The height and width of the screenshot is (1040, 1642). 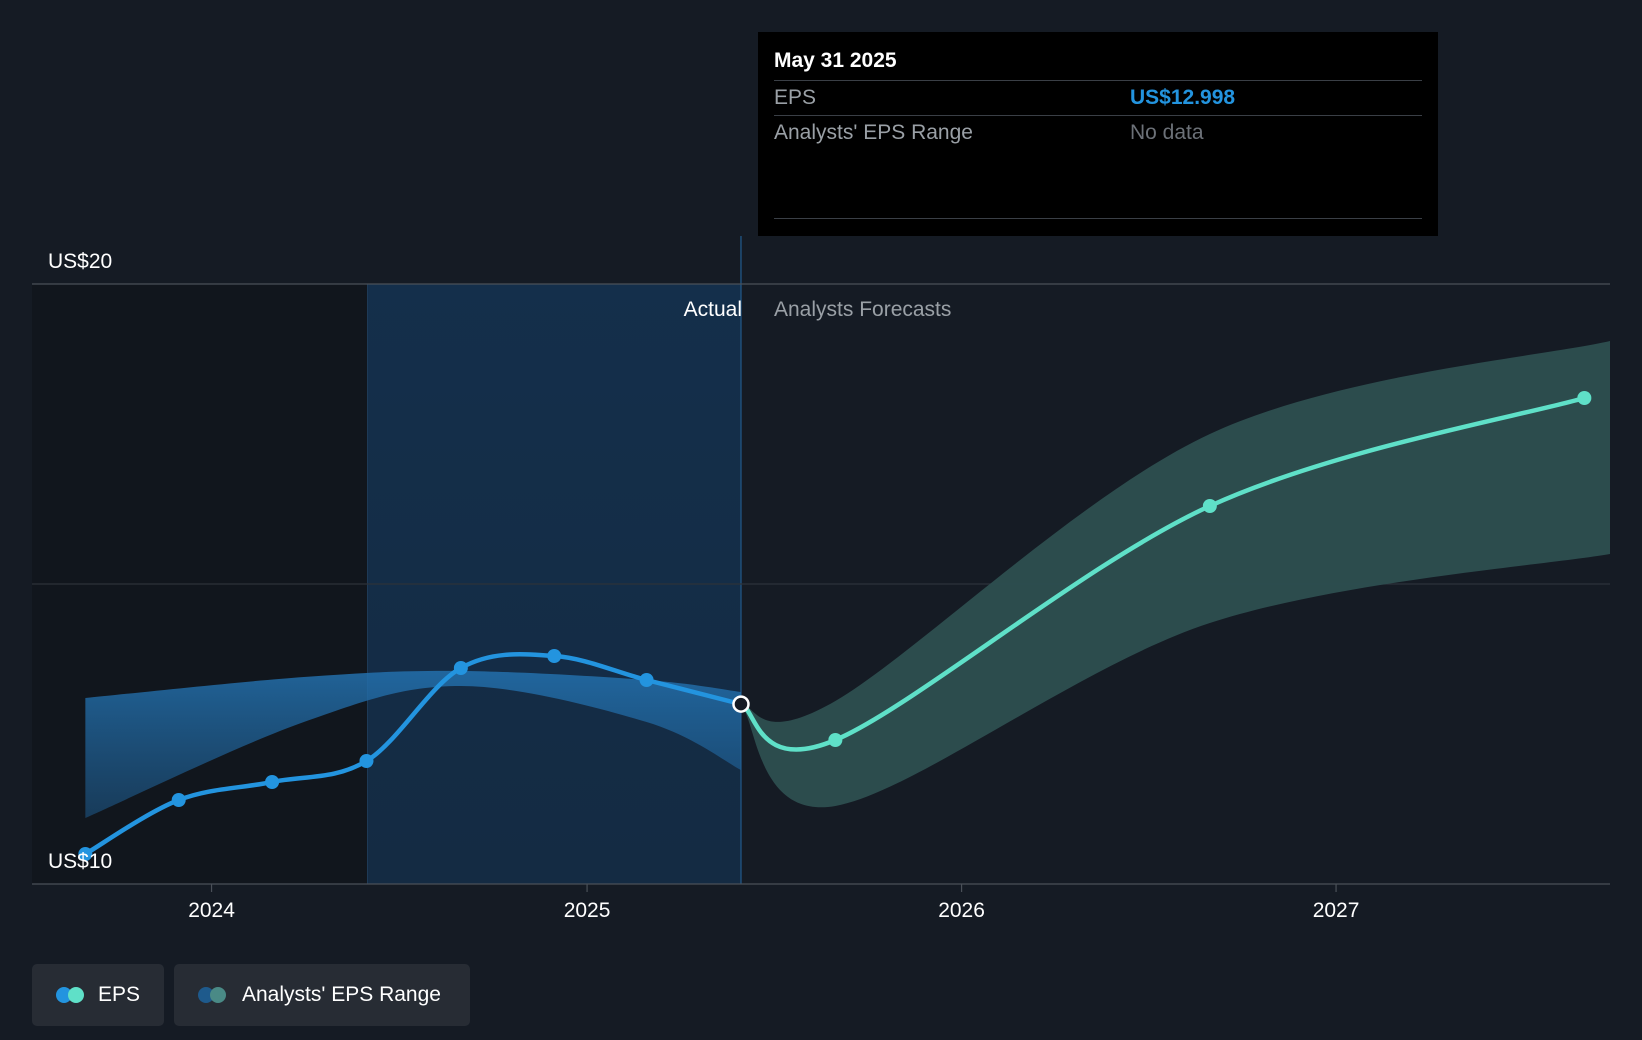 What do you see at coordinates (795, 97) in the screenshot?
I see `tooltip-eps-label: EPS` at bounding box center [795, 97].